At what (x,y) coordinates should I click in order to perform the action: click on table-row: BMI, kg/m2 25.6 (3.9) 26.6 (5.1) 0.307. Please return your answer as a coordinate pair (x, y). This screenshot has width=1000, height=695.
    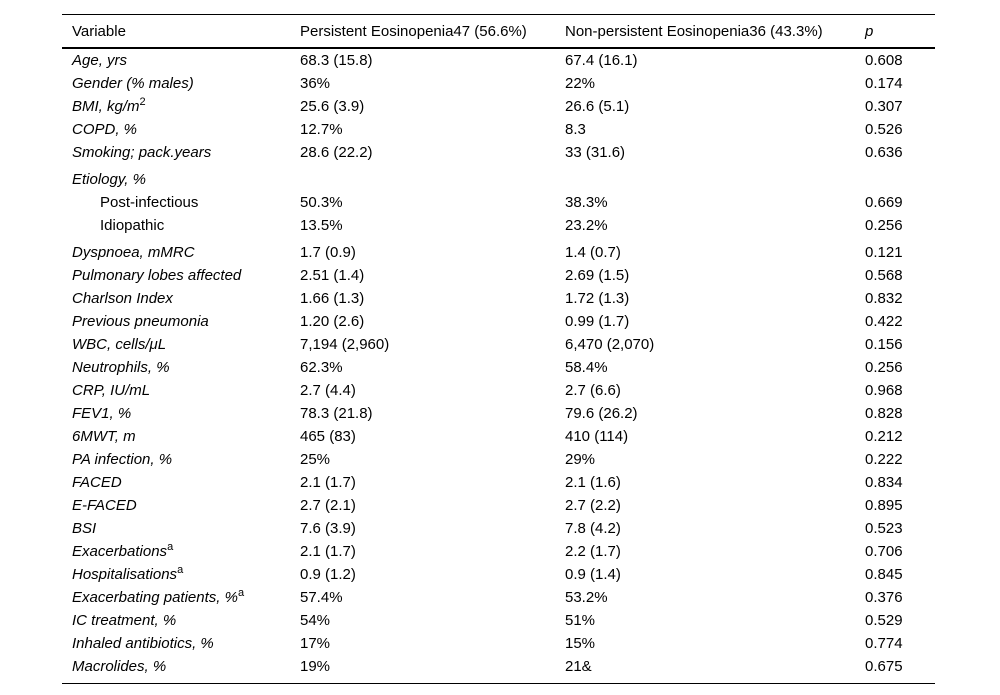
    Looking at the image, I should click on (498, 106).